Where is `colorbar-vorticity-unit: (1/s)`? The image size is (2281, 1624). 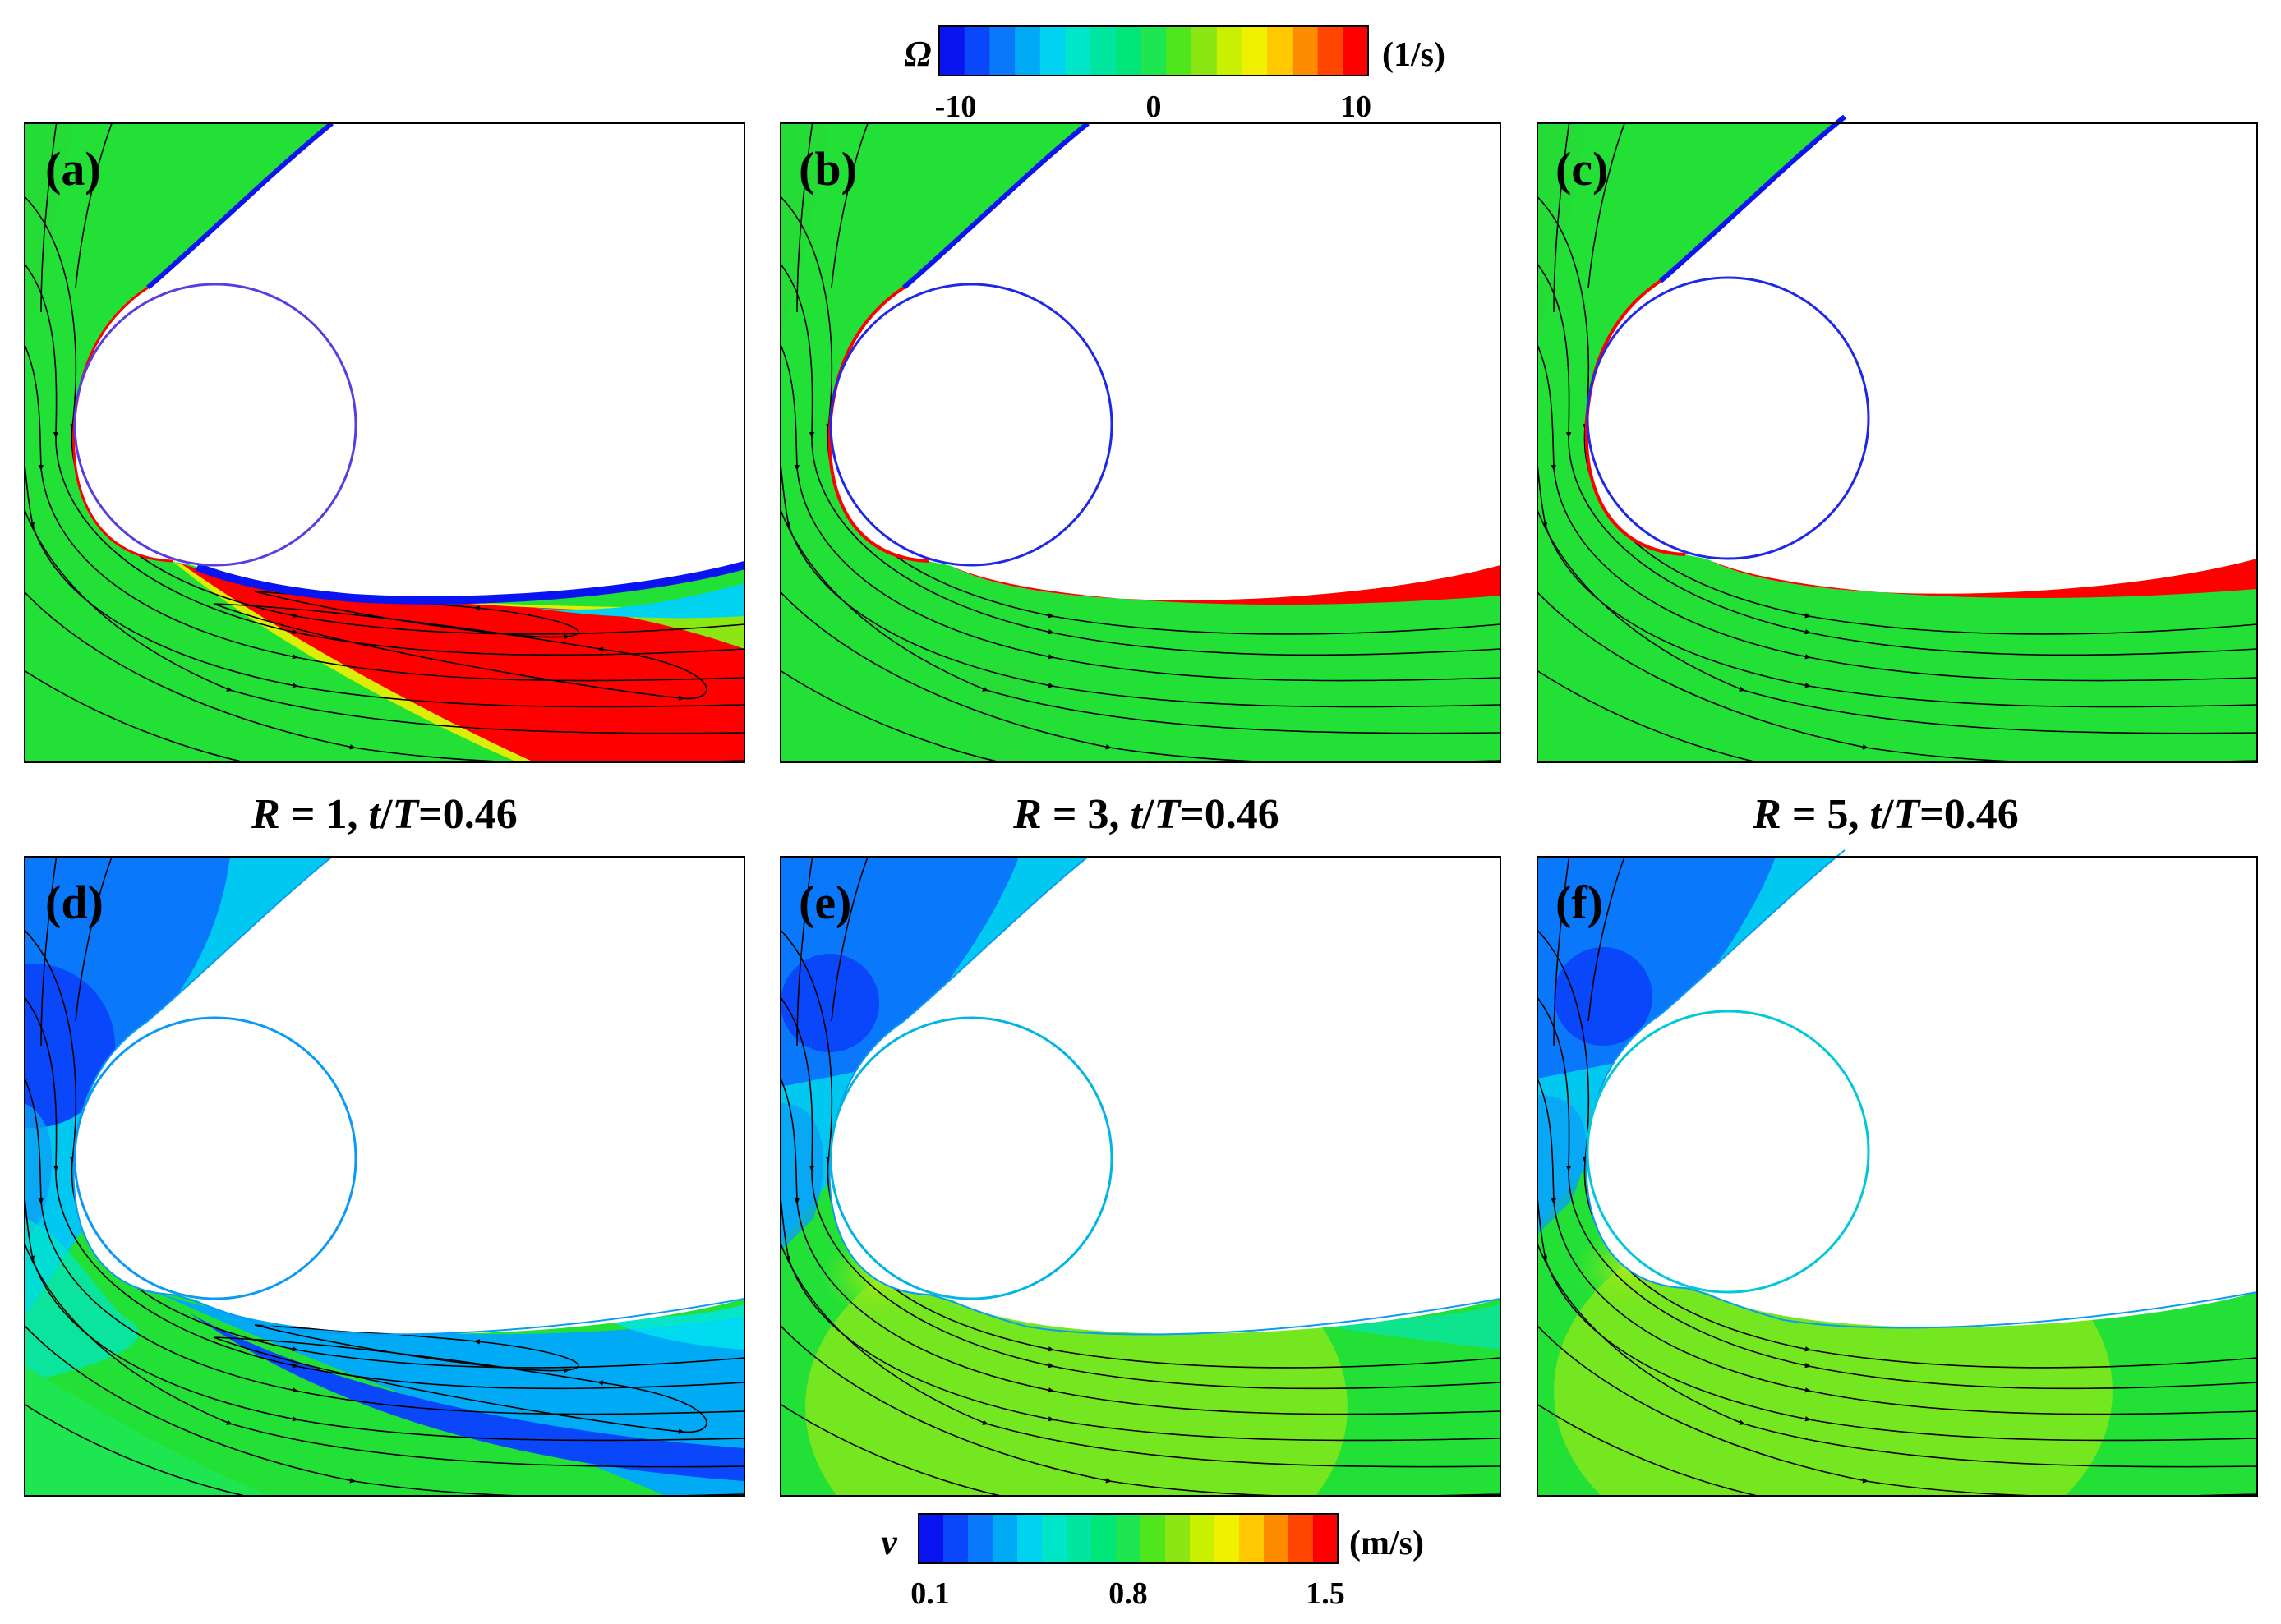
colorbar-vorticity-unit: (1/s) is located at coordinates (1413, 55).